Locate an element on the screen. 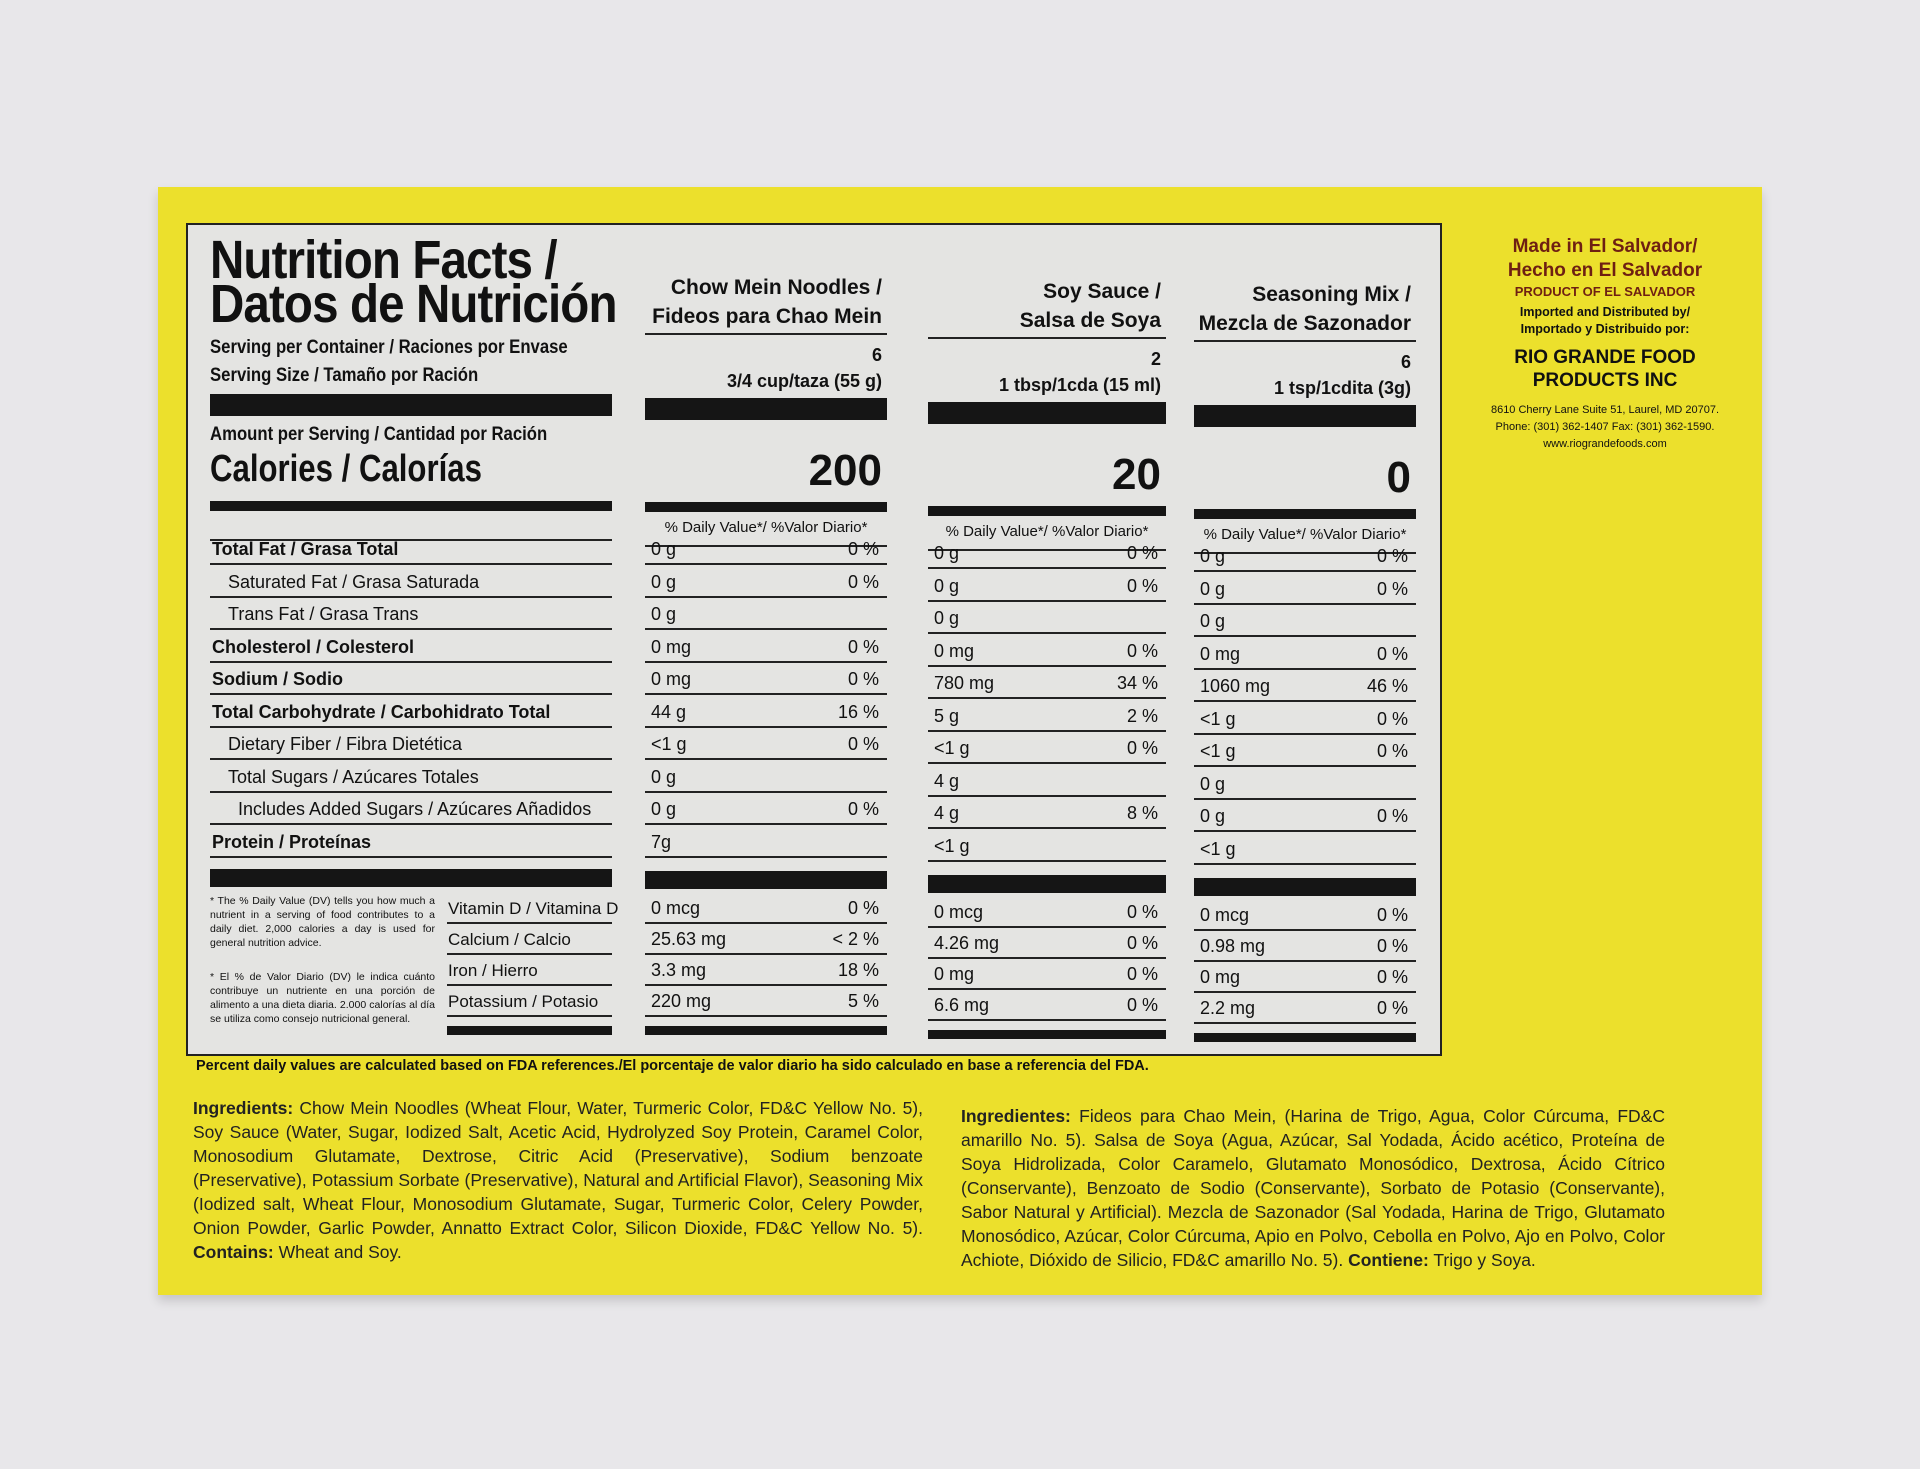 The image size is (1920, 1469). amount: 5 g is located at coordinates (947, 715).